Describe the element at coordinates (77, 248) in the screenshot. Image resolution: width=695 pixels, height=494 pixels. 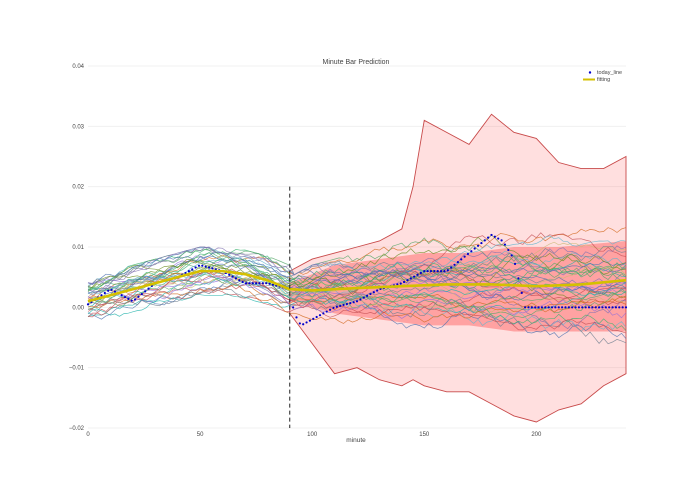
I see `y-axis-ticks: −0.02 −0.01 0.00 0.01 0.02 0.03 0.04` at that location.